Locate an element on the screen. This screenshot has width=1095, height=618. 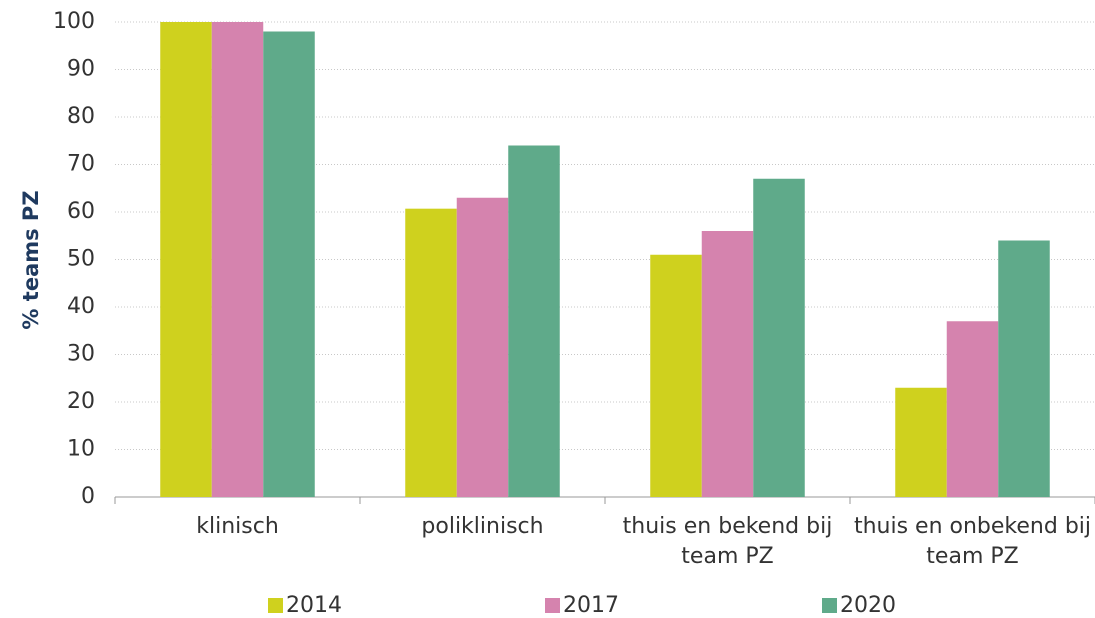
y-tick-label: 0 is located at coordinates (88, 496).